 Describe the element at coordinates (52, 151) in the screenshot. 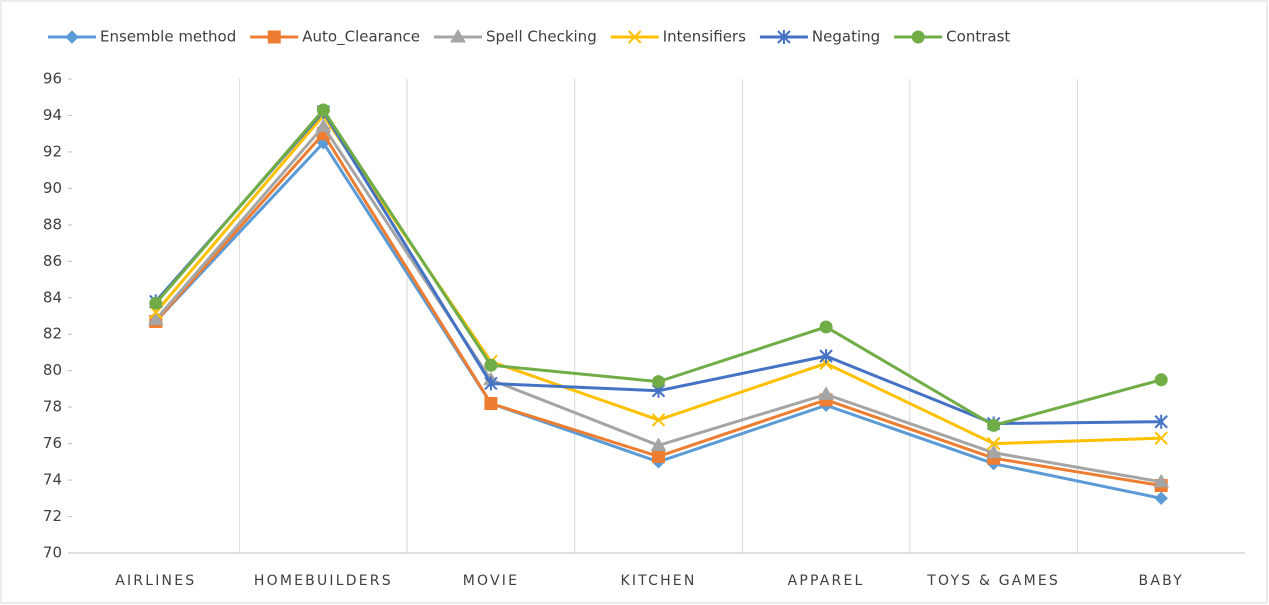

I see `y-tick-label: 92` at that location.